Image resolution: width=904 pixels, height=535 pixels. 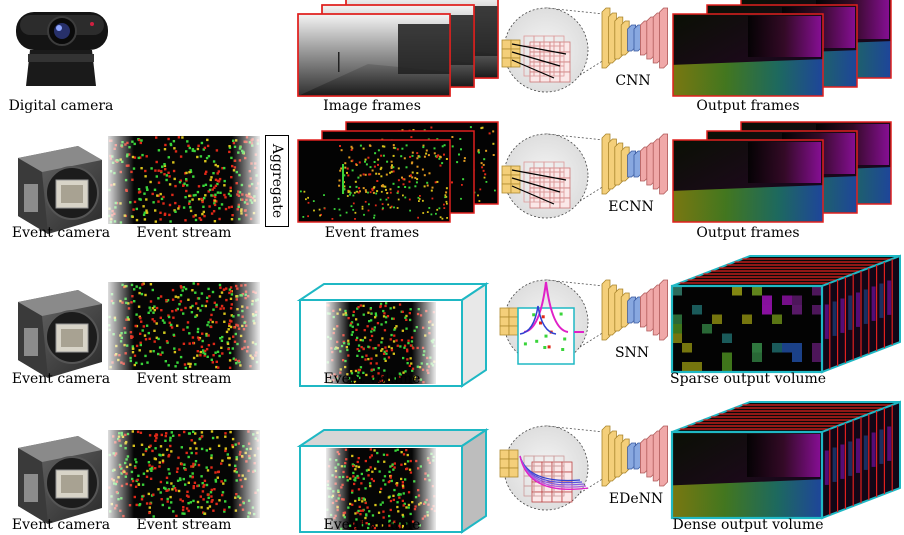 I want to click on event-stream-label-row4: Event stream, so click(x=184, y=525).